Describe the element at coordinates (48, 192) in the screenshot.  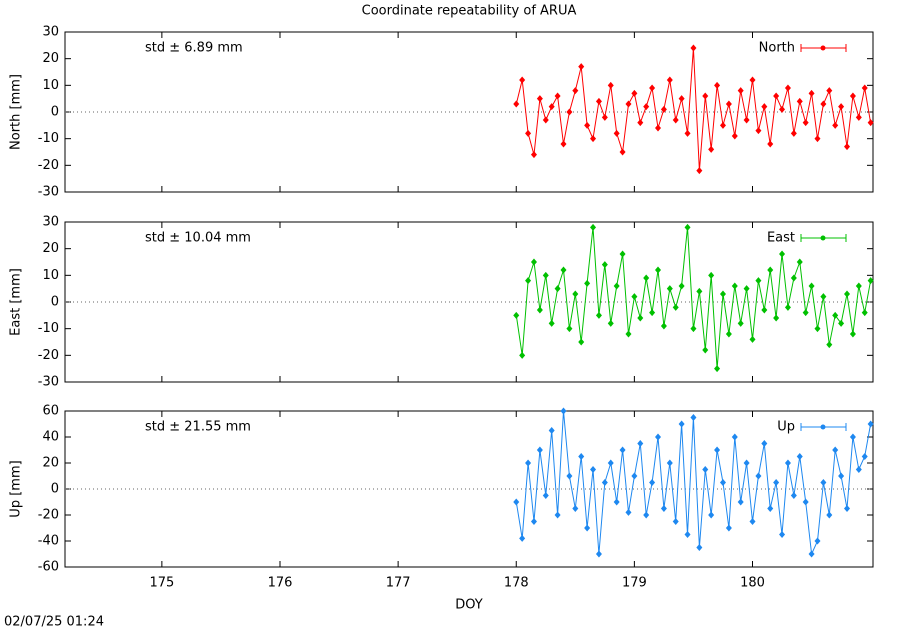
I see `y-tick-label: -30` at that location.